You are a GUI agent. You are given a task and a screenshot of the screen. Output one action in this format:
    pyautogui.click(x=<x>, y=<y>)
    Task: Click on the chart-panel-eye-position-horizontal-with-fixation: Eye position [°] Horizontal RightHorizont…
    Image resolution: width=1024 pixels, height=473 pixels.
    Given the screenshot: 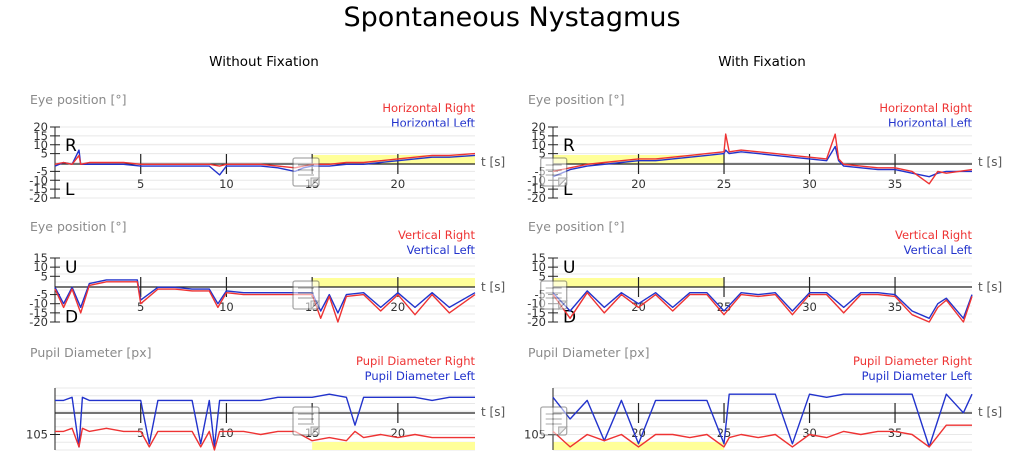 What is the action you would take?
    pyautogui.click(x=764, y=148)
    